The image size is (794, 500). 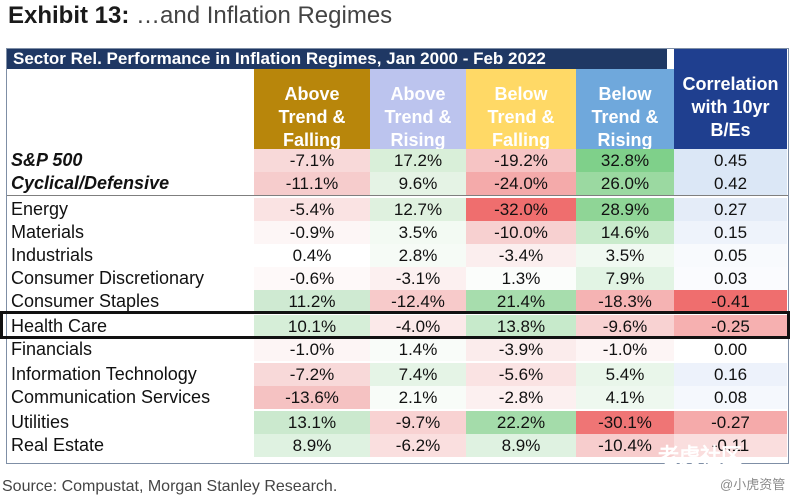 I want to click on value-cell: -13.6%, so click(x=312, y=397).